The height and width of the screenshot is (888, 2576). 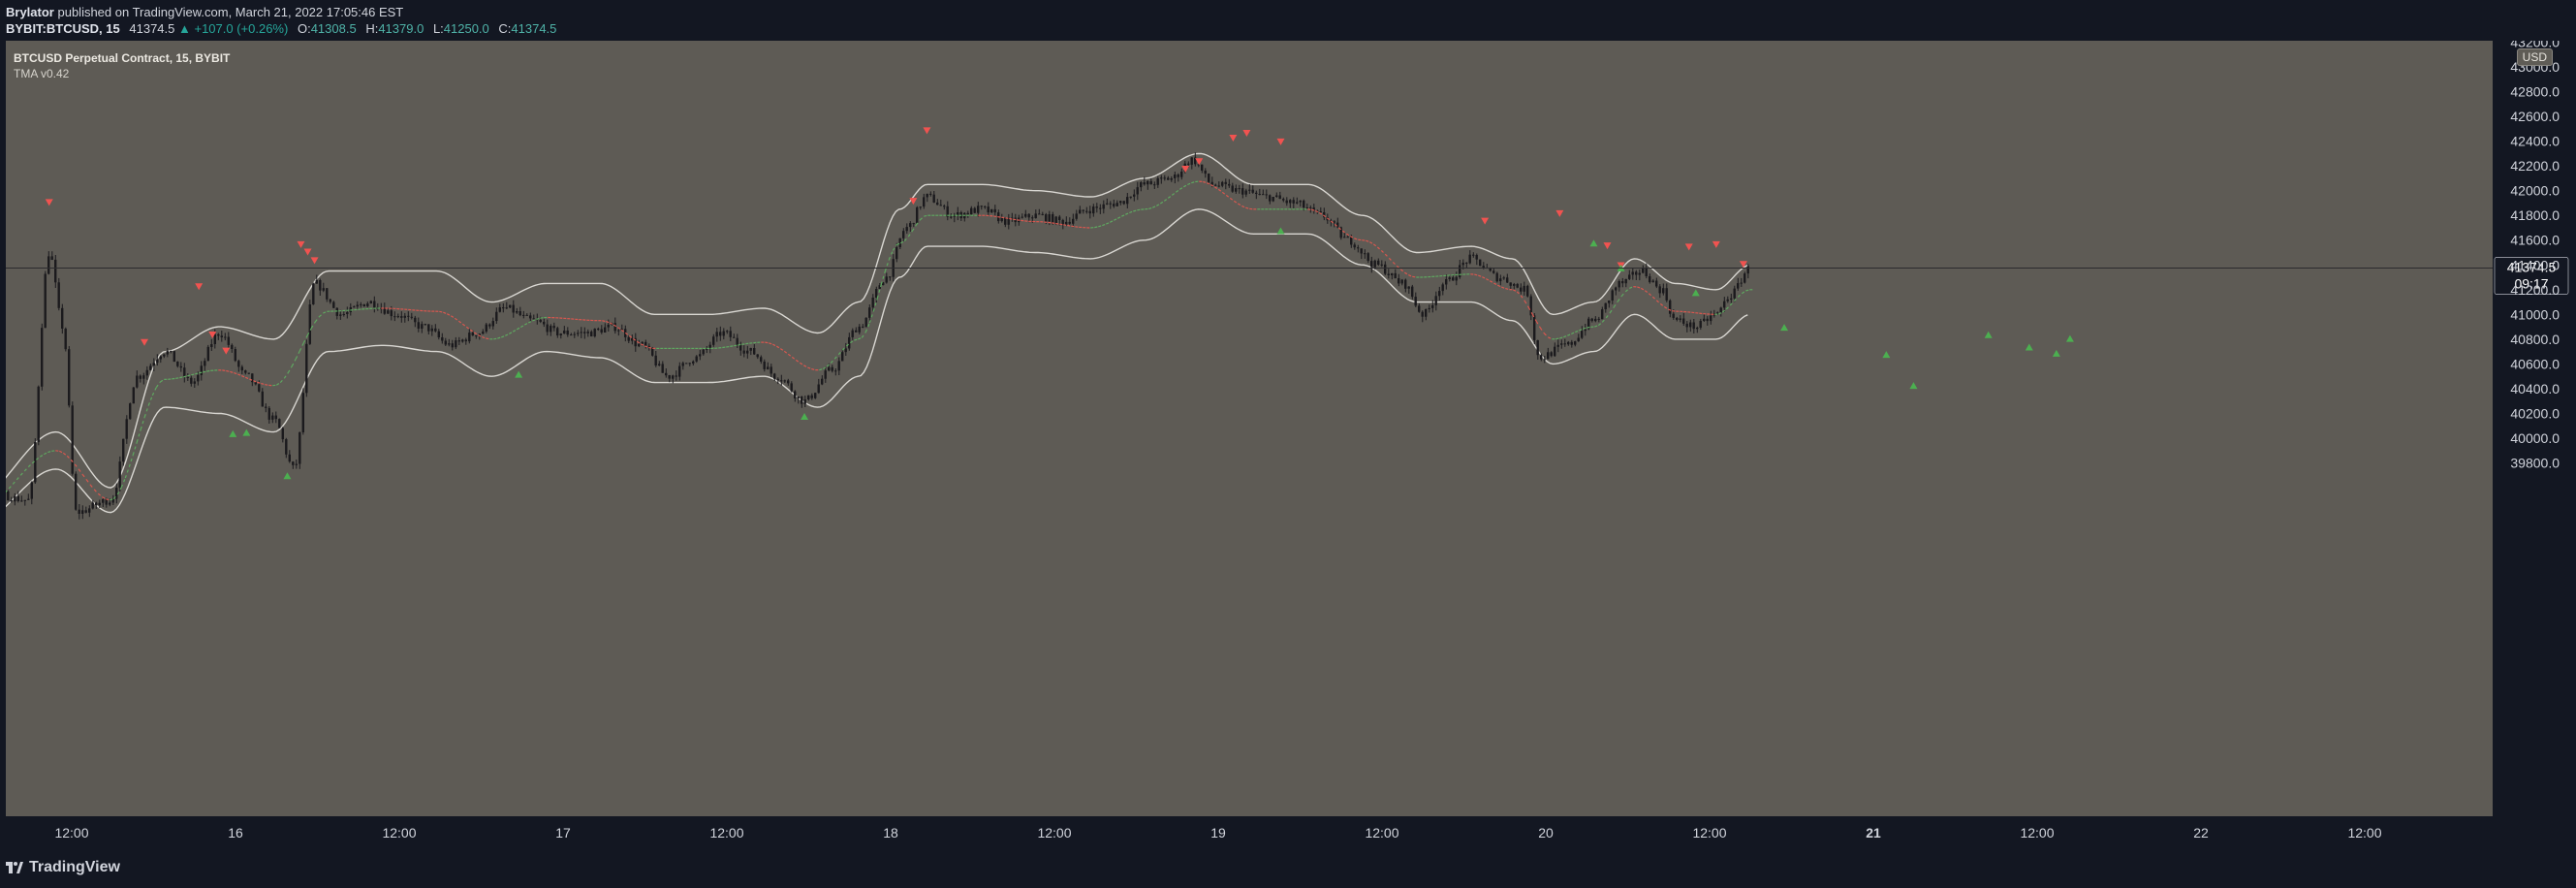 I want to click on price-change: ▲ +107.0 (+0.26%), so click(x=233, y=28).